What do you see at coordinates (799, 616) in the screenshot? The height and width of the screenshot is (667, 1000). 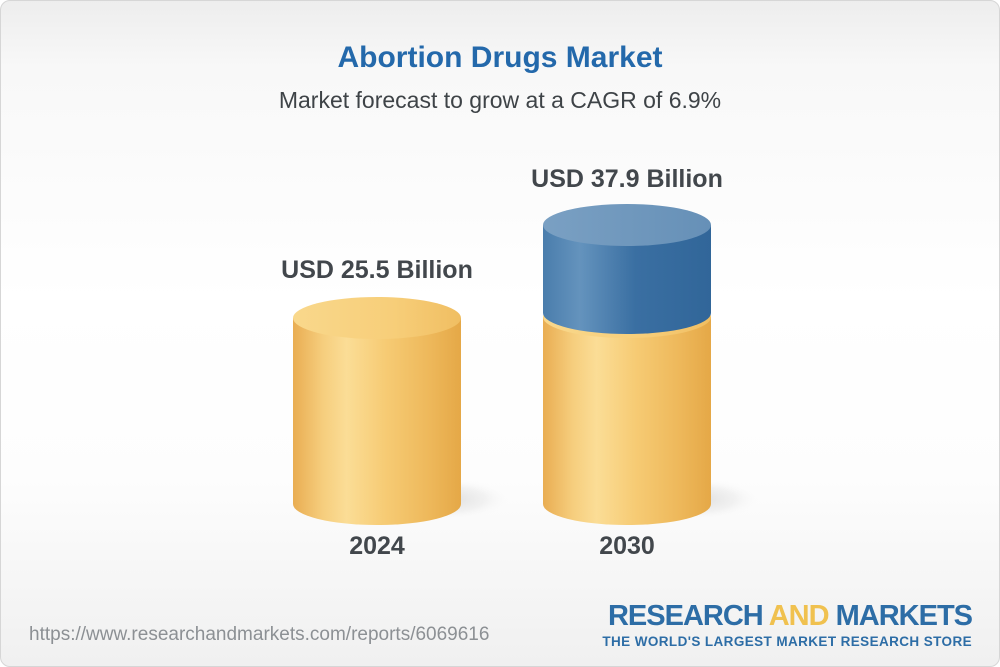 I see `logo-word-and: AND` at bounding box center [799, 616].